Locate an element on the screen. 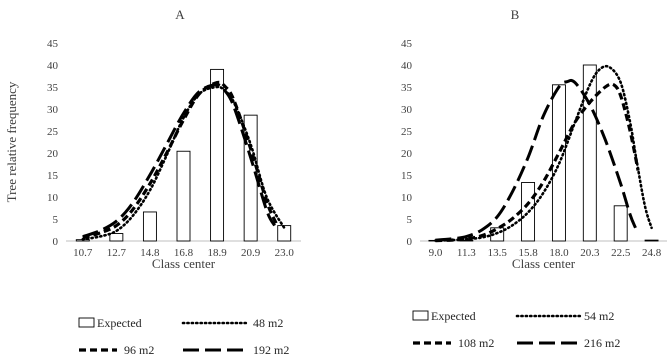 This screenshot has width=669, height=360. x-tick-label: 10.7 is located at coordinates (83, 253).